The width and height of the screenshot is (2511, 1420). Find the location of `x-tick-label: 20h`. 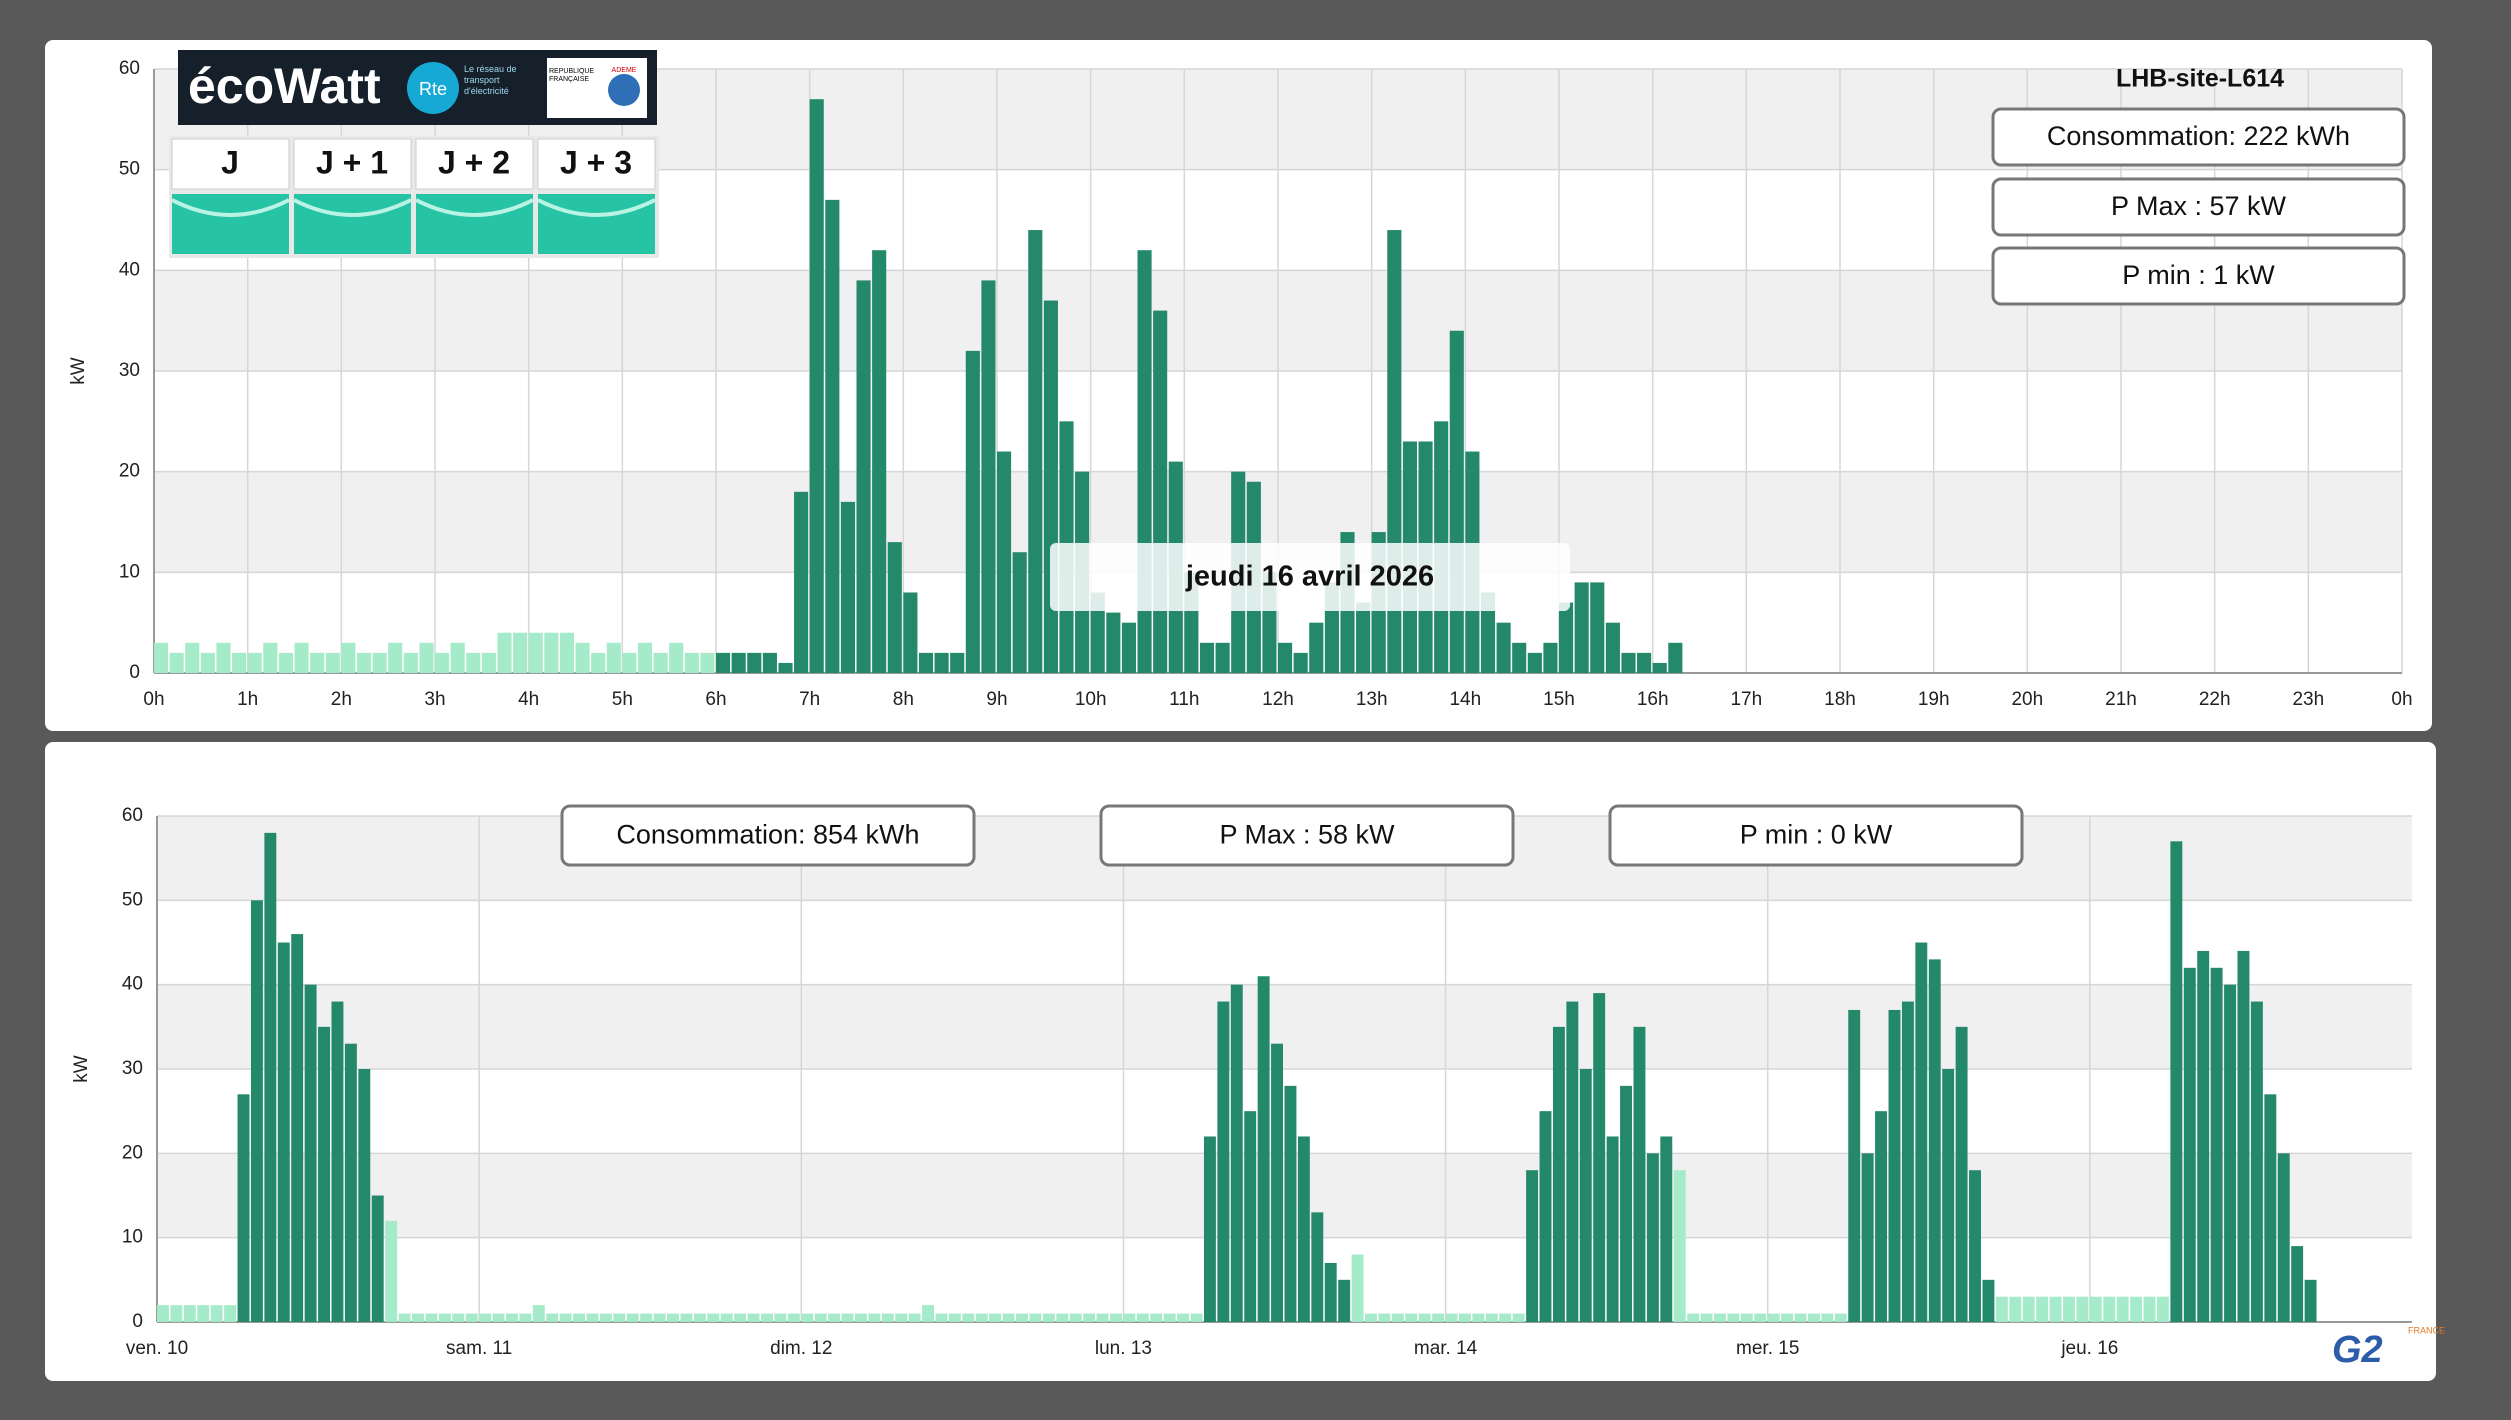

x-tick-label: 20h is located at coordinates (2027, 699).